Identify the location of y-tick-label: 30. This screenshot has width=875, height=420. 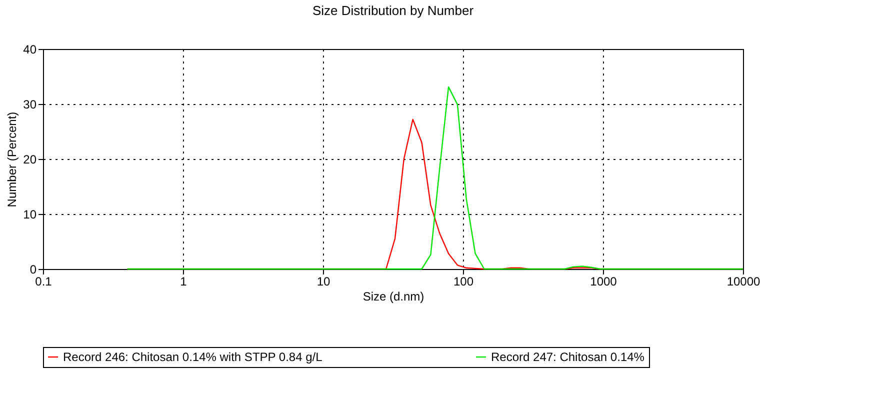
(30, 105).